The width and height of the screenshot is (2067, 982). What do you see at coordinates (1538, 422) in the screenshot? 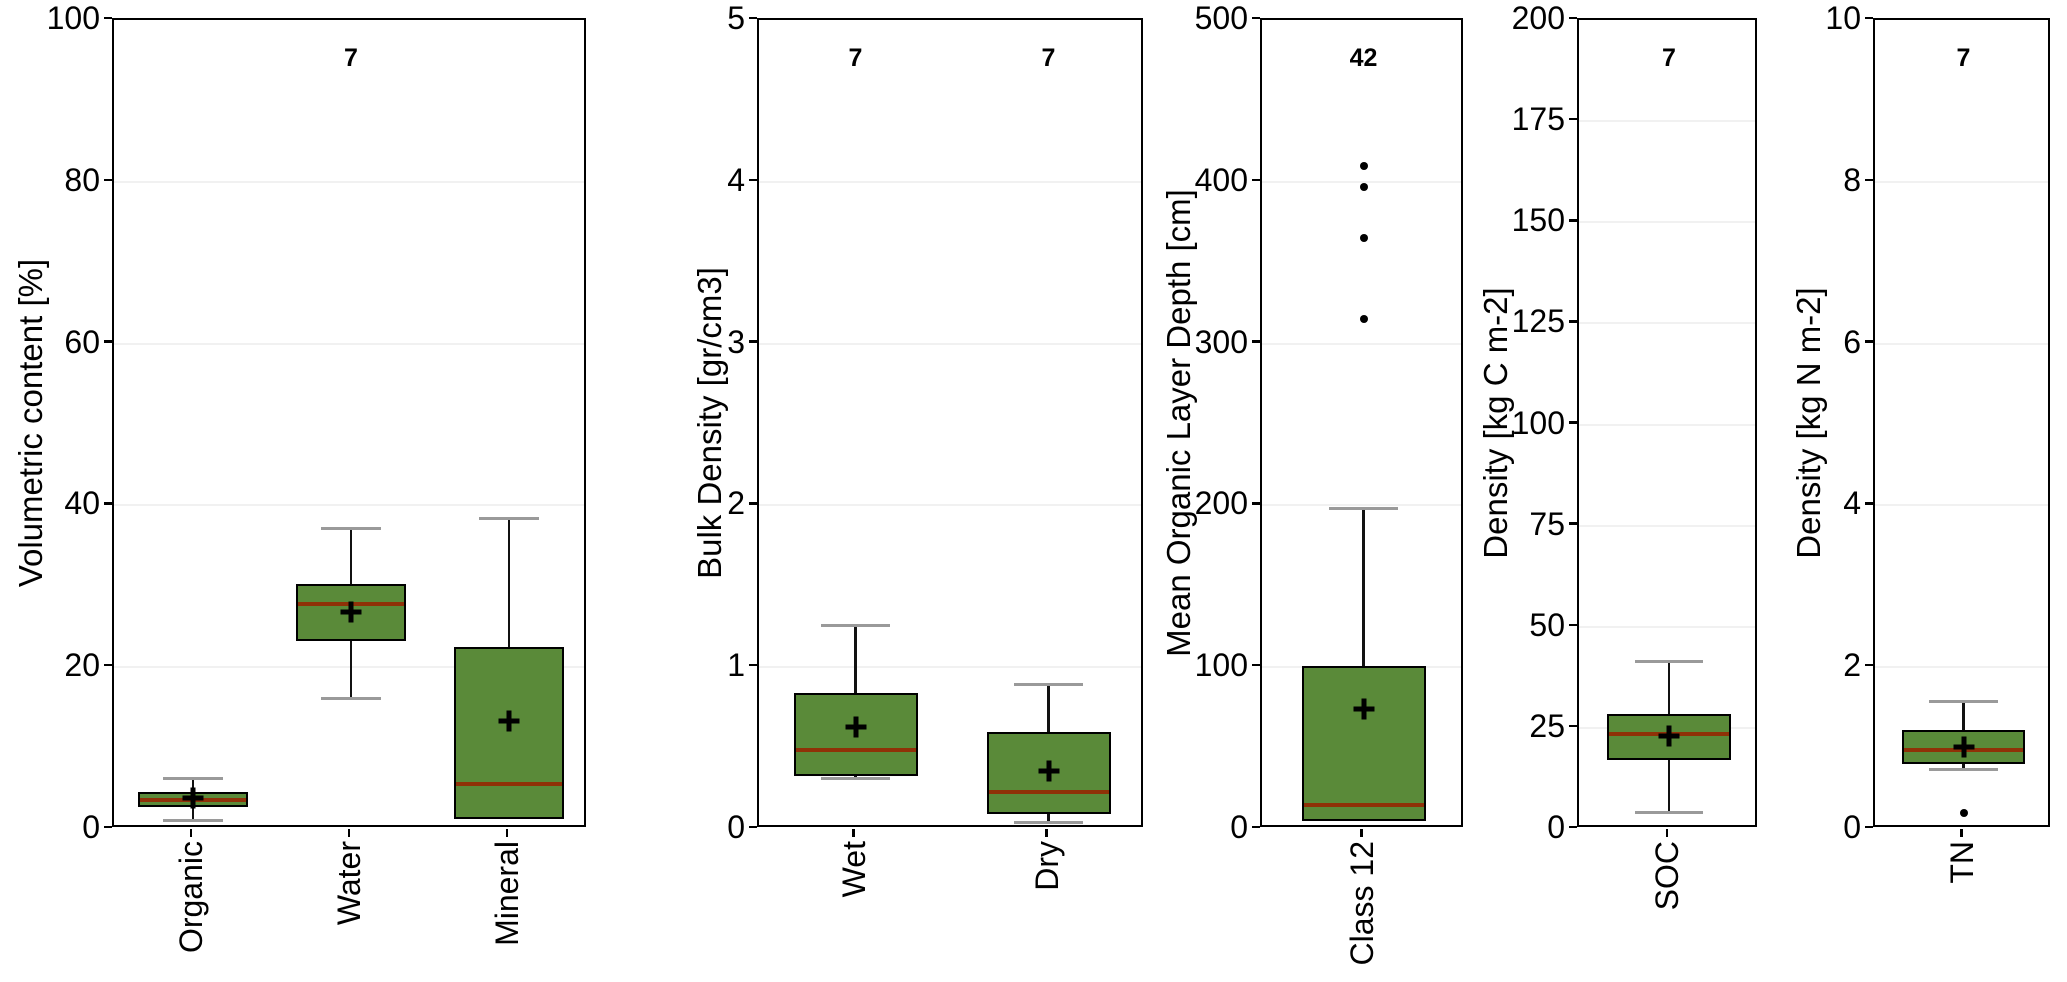
I see `y-tick-label: 100` at bounding box center [1538, 422].